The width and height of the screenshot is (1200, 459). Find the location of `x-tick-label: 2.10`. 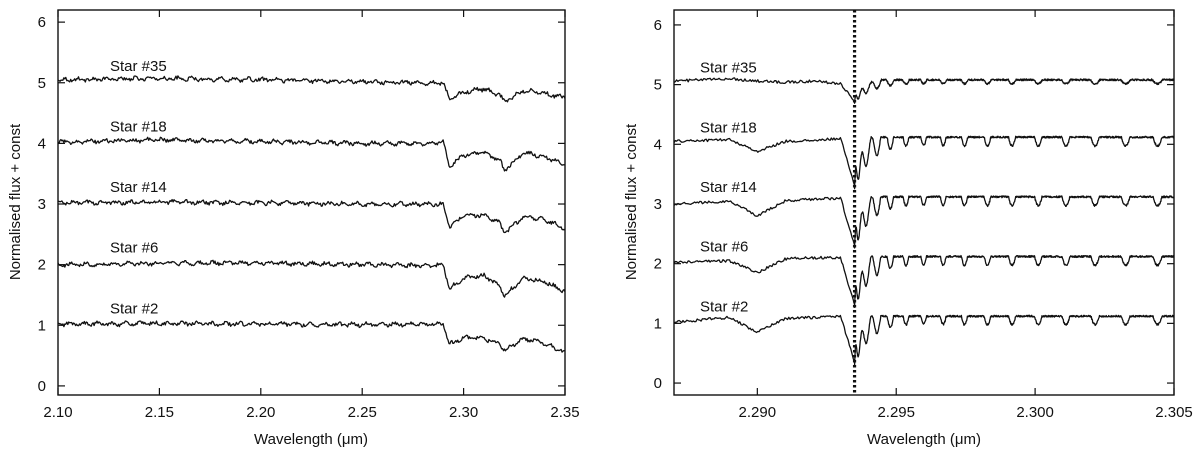

x-tick-label: 2.10 is located at coordinates (57, 412).